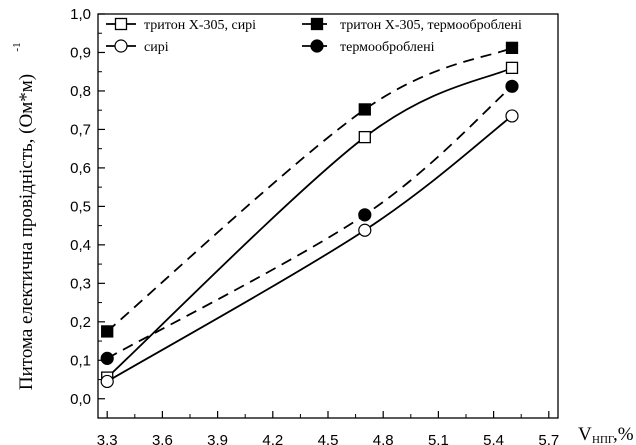 The width and height of the screenshot is (636, 445). I want to click on y-axis-title-superscript: -1, so click(17, 46).